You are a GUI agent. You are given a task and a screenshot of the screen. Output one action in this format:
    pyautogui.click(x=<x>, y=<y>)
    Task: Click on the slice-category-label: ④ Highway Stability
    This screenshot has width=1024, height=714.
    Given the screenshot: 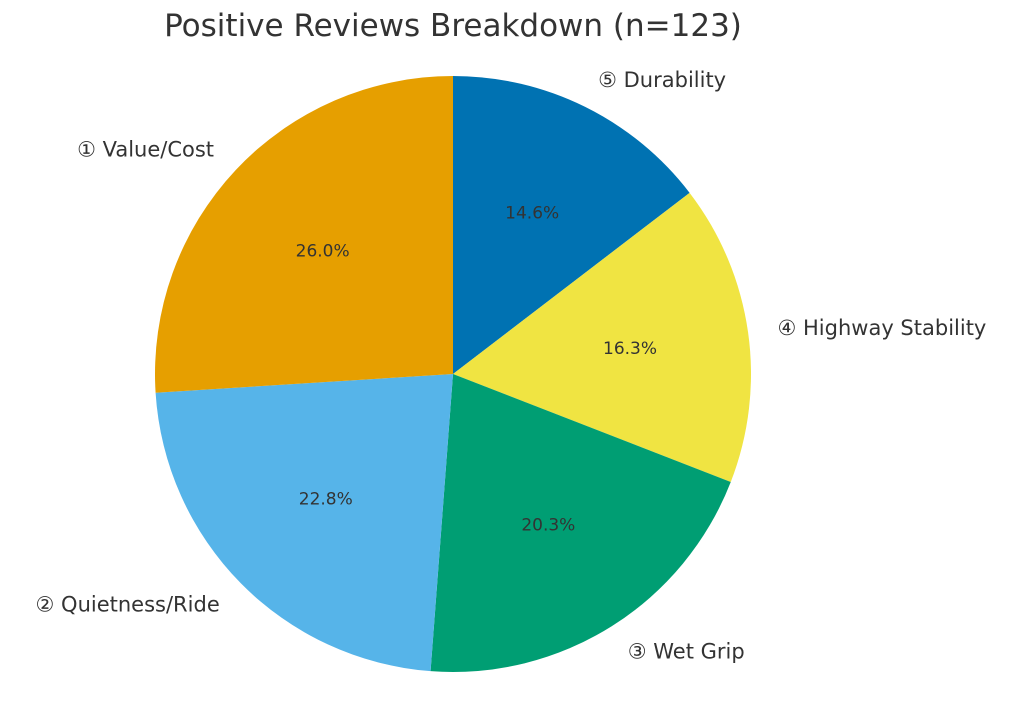 What is the action you would take?
    pyautogui.click(x=882, y=328)
    